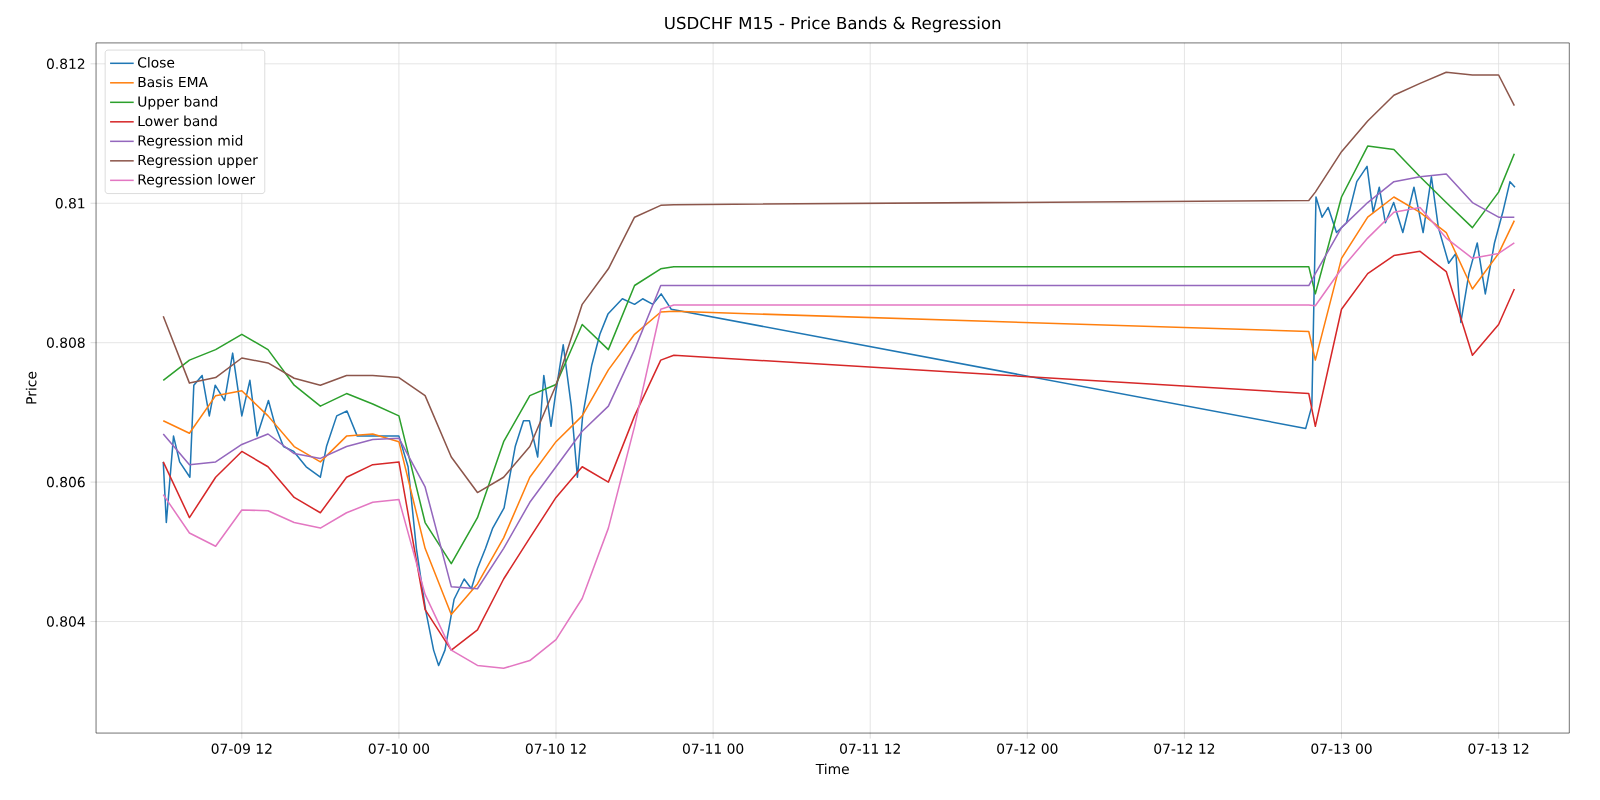 The height and width of the screenshot is (800, 1600). What do you see at coordinates (178, 103) in the screenshot?
I see `legend-label: Upper band` at bounding box center [178, 103].